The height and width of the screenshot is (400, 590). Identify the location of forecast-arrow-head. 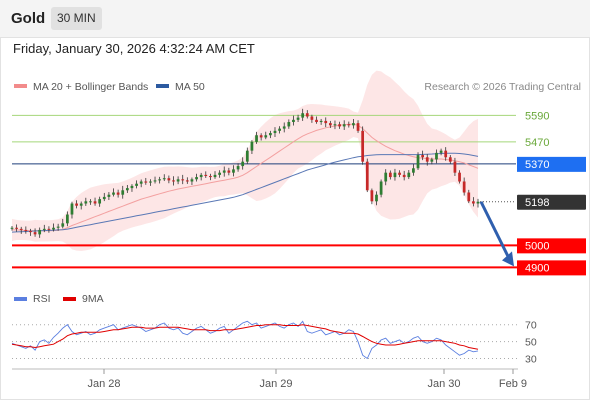
(508, 259).